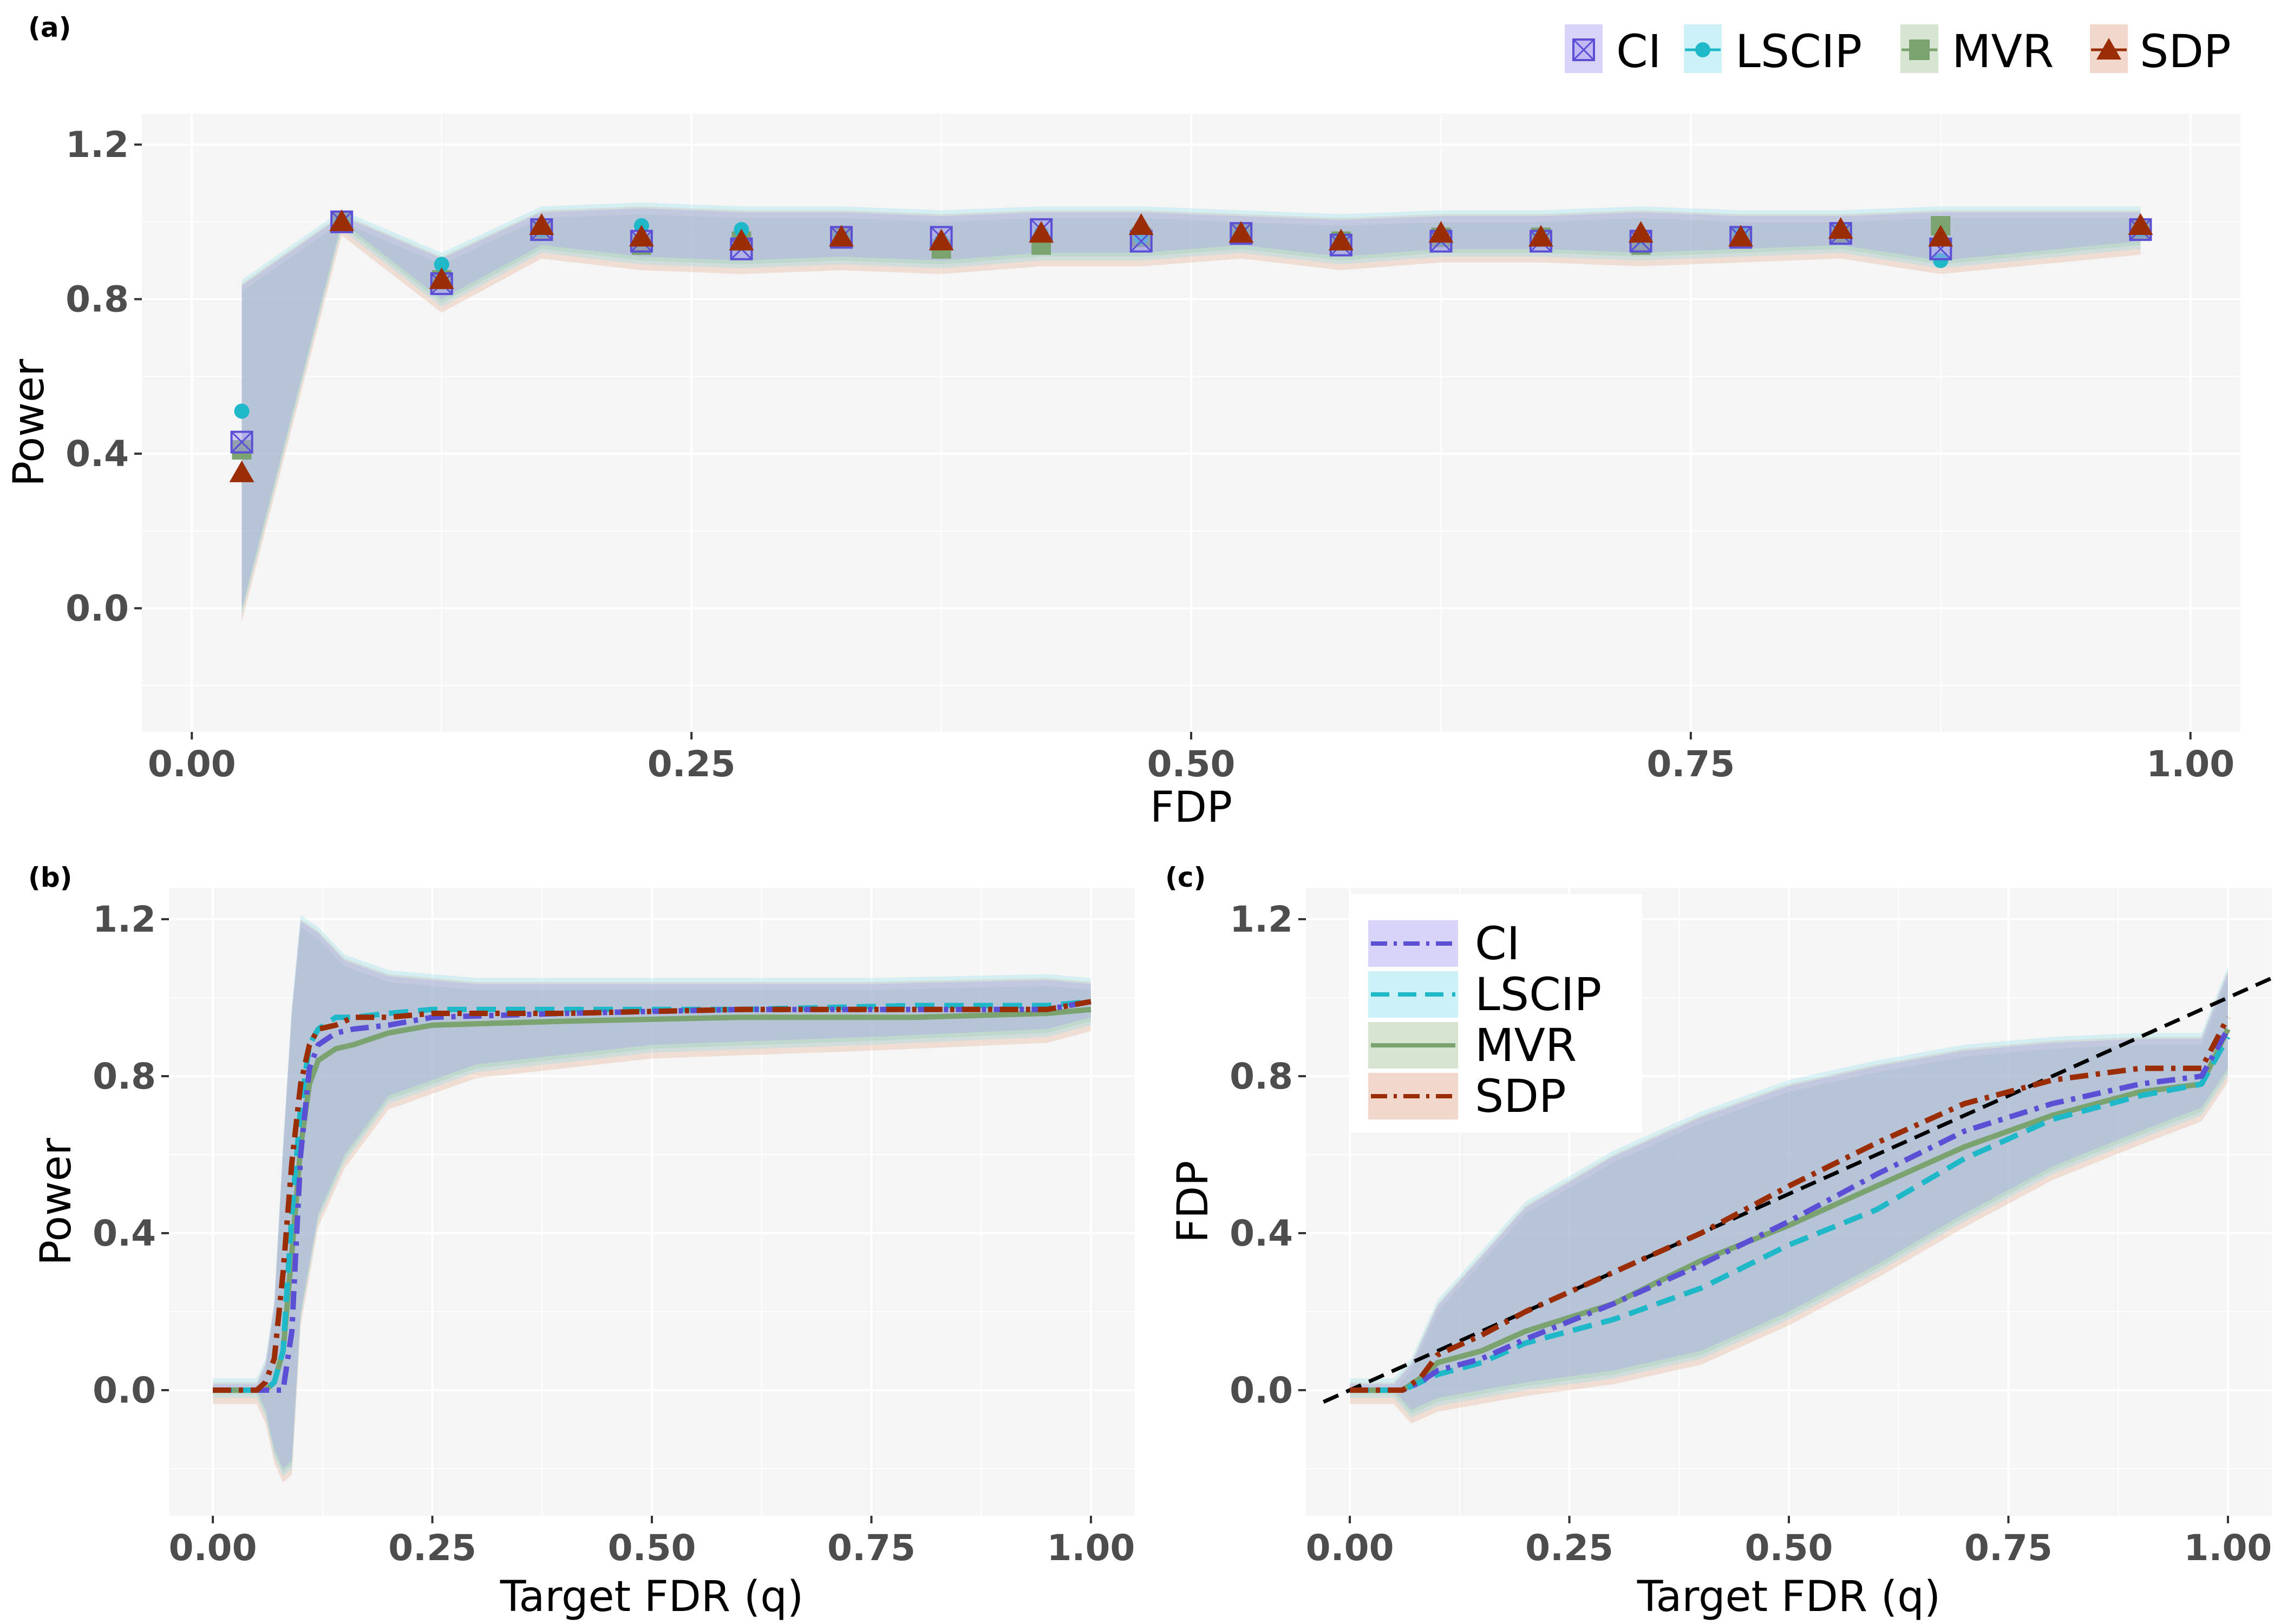 The image size is (2274, 1624). Describe the element at coordinates (1194, 1202) in the screenshot. I see `y-axis-title: FDP` at that location.